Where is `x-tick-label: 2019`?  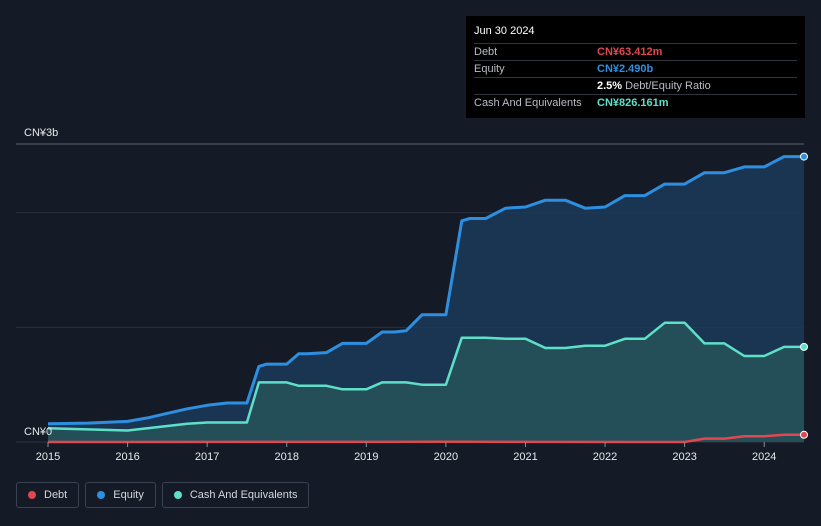
x-tick-label: 2019 is located at coordinates (366, 457).